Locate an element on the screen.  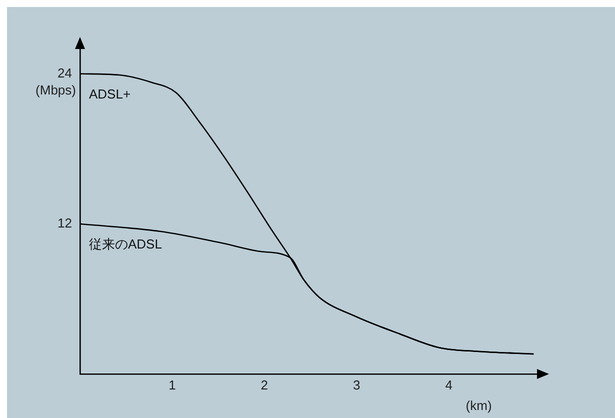
x-tick-label: 2 is located at coordinates (264, 384).